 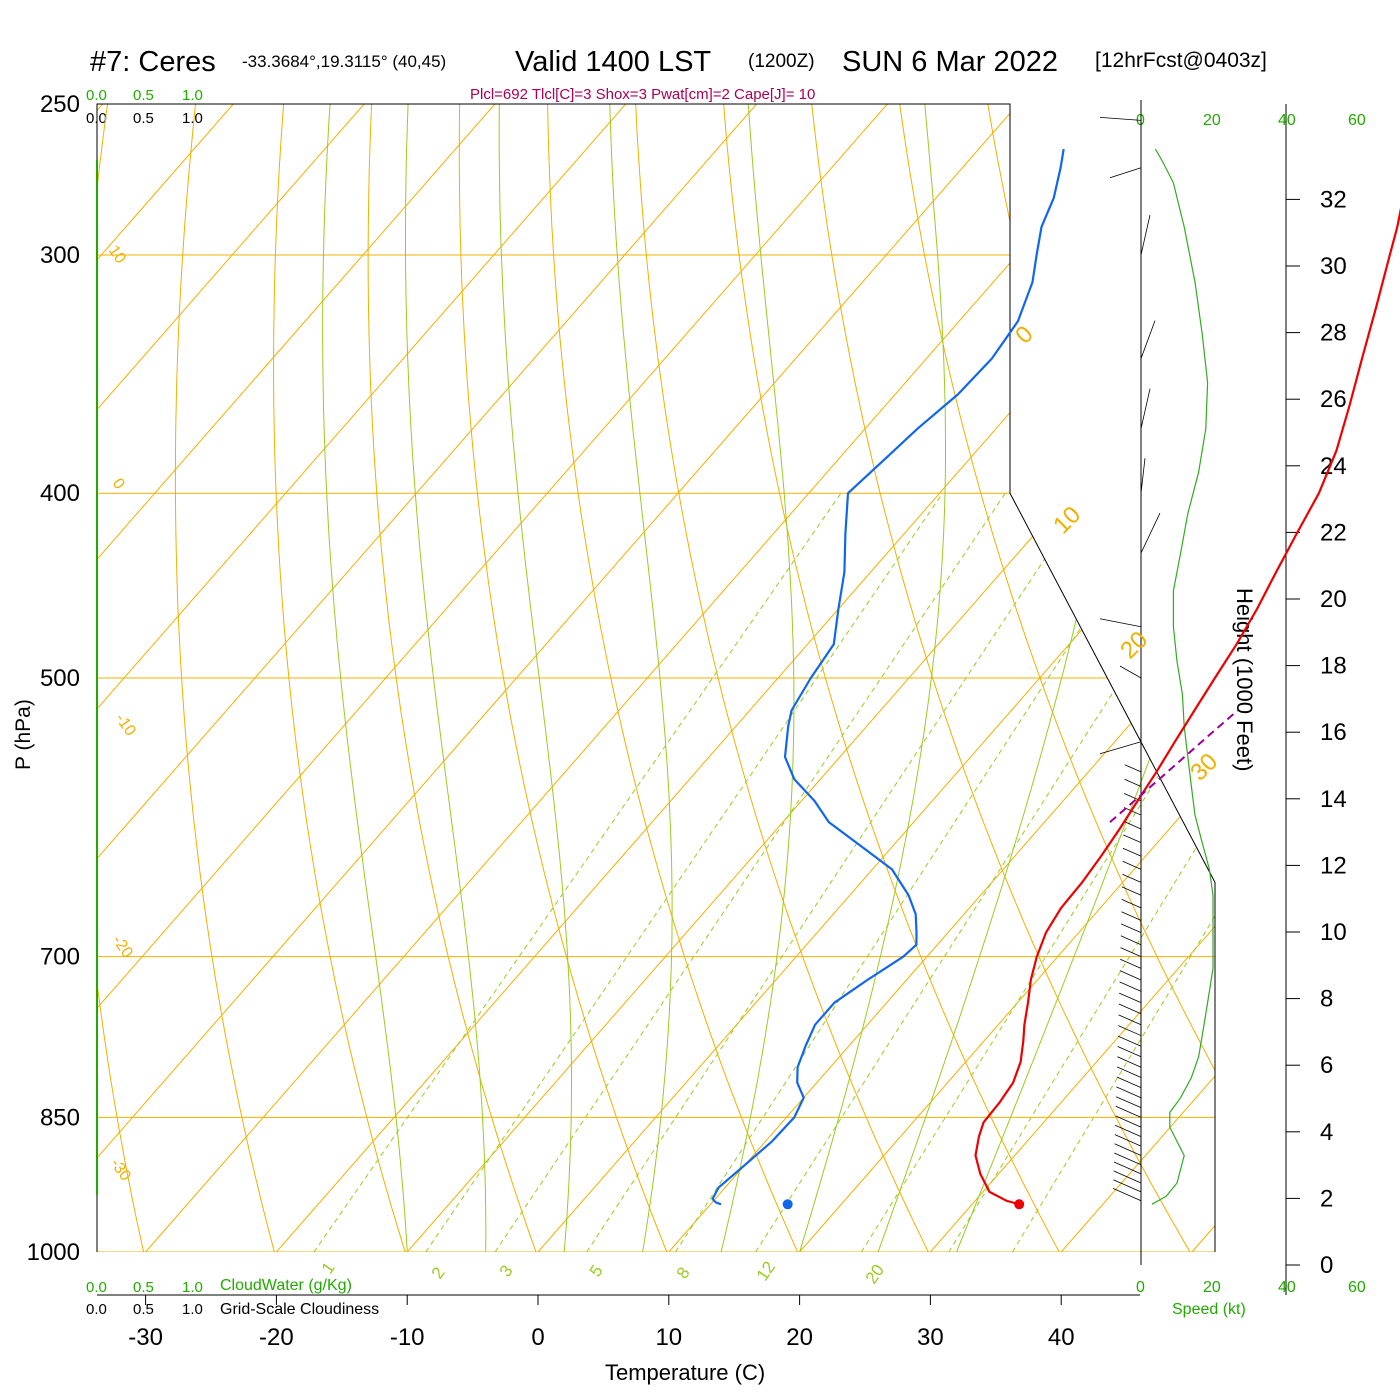 I want to click on speed-tick-bottom: 60, so click(x=1357, y=1287).